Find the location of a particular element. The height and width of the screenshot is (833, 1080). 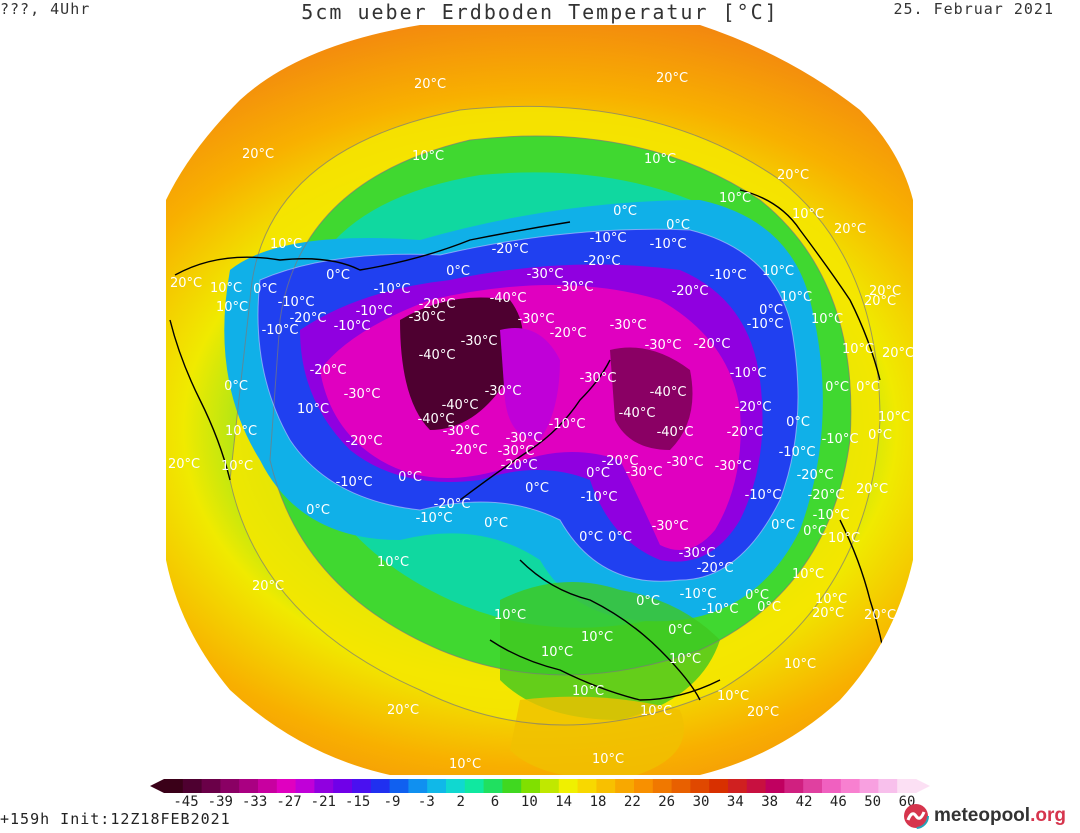

colorbar-tick-label: 26 is located at coordinates (667, 802).